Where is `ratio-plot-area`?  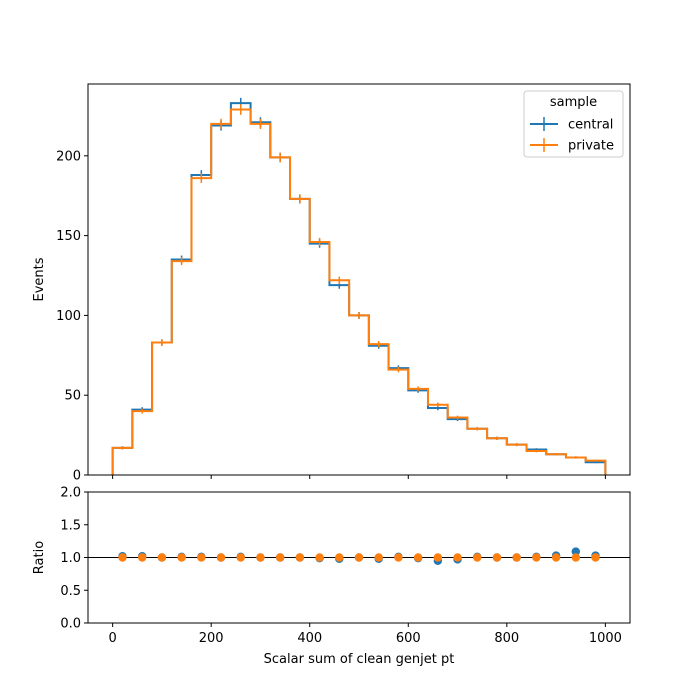 ratio-plot-area is located at coordinates (359, 556).